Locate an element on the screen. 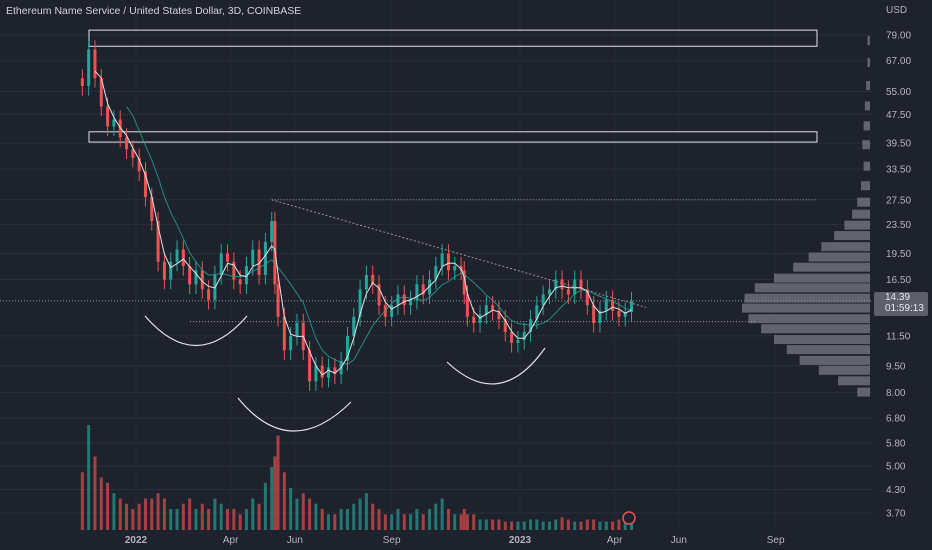  y-tick-label: 33.50 is located at coordinates (898, 169).